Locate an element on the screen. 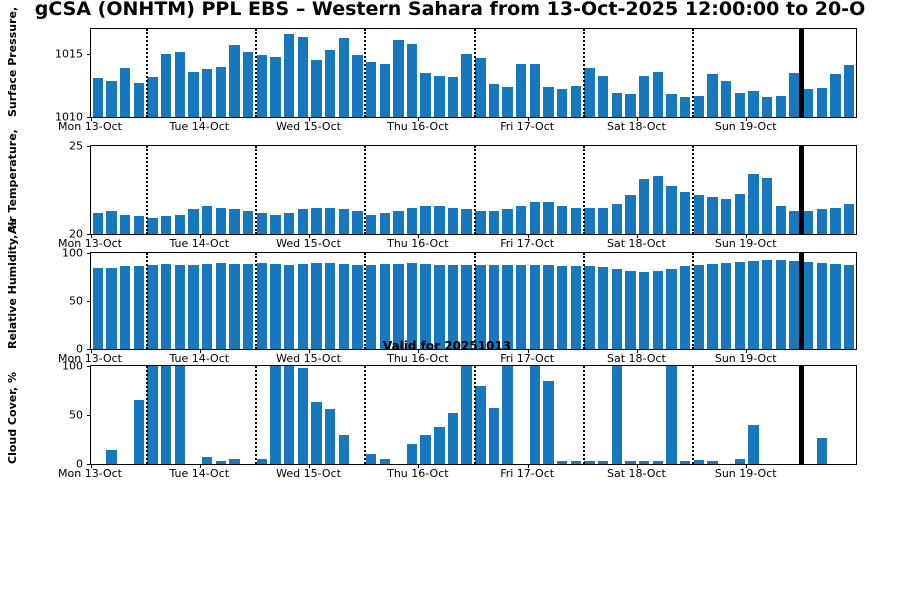 Image resolution: width=900 pixels, height=600 pixels. y-axis-label: Cloud Cover, % is located at coordinates (12, 417).